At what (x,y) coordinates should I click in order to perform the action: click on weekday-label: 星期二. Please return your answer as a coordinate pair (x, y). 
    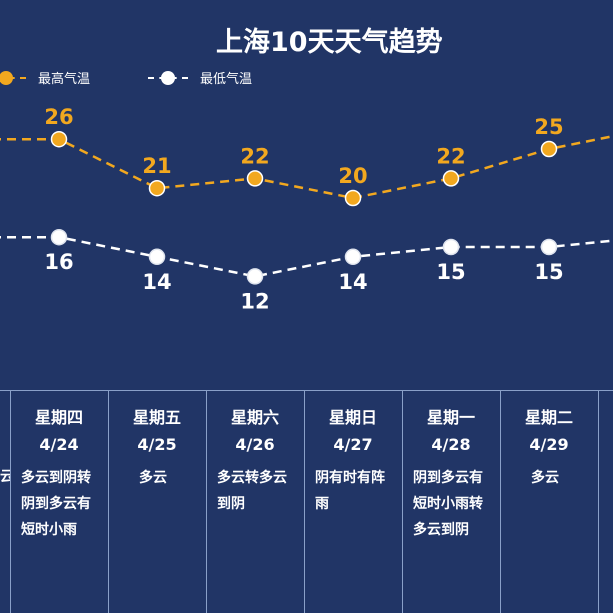
    Looking at the image, I should click on (548, 417).